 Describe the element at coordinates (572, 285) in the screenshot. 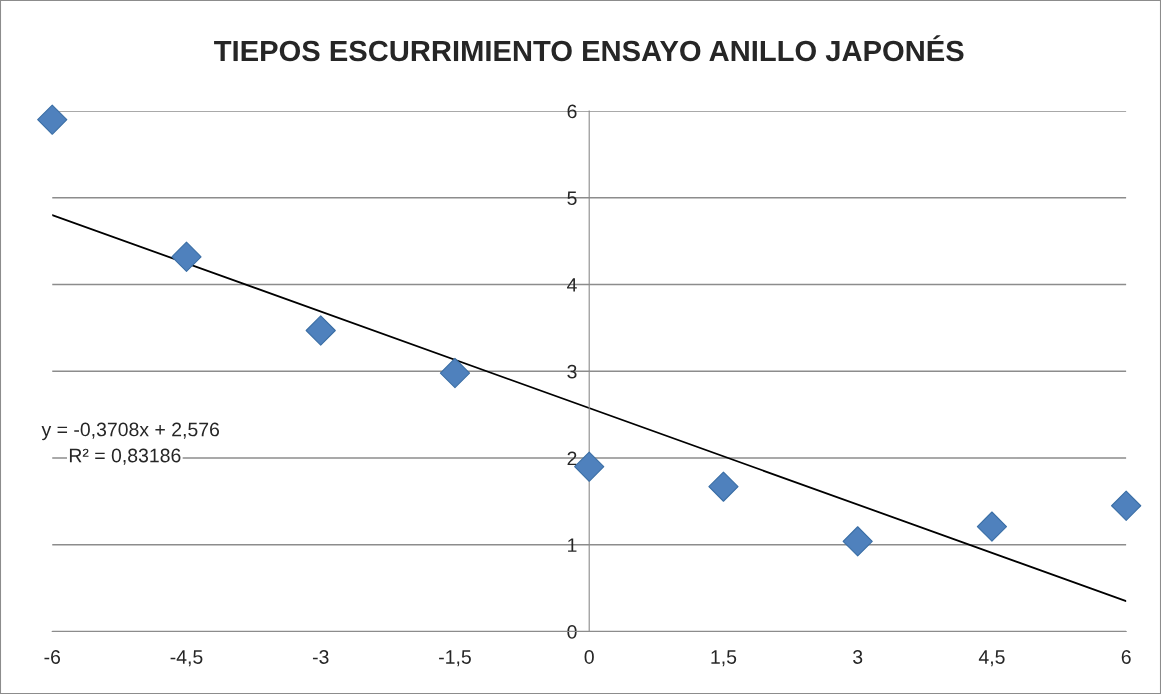

I see `y-tick-label: 4` at that location.